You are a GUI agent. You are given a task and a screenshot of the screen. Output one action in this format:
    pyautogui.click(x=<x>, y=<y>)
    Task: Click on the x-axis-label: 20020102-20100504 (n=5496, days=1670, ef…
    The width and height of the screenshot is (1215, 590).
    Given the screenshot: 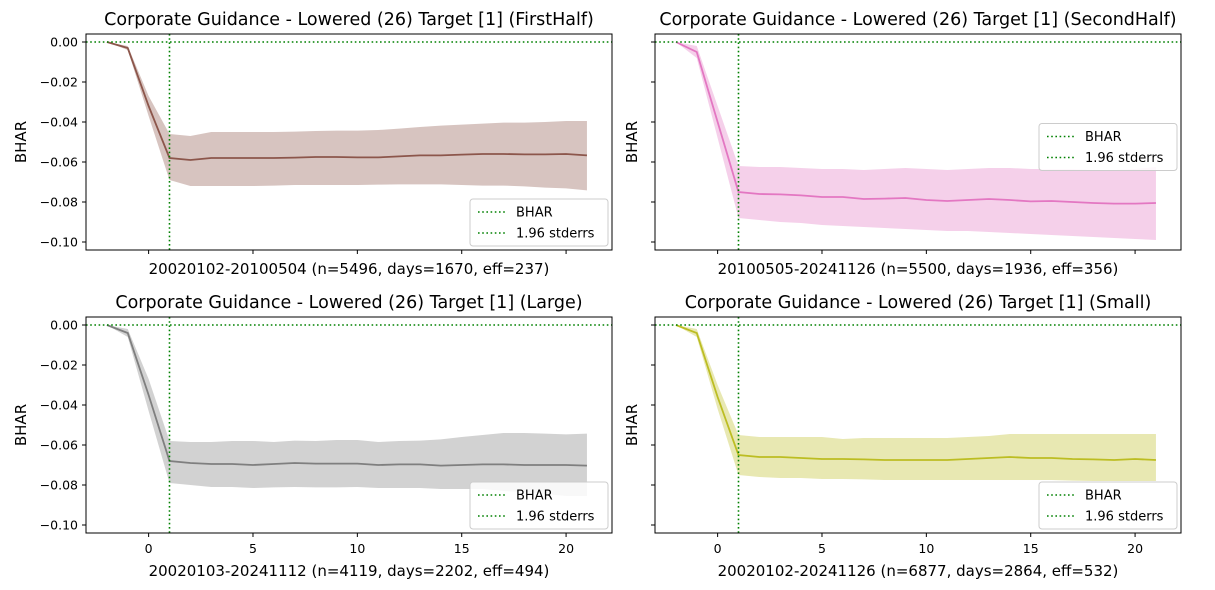 What is the action you would take?
    pyautogui.click(x=349, y=269)
    